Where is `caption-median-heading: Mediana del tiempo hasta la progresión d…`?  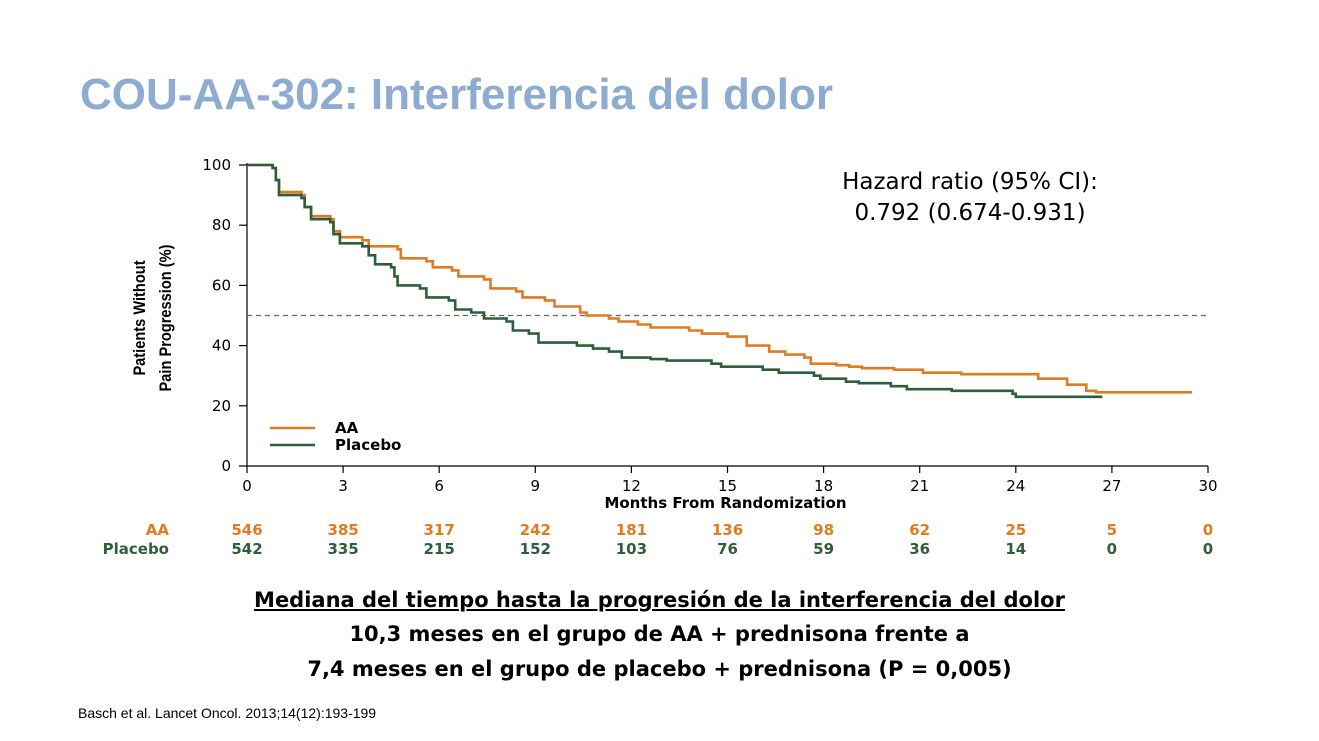 caption-median-heading: Mediana del tiempo hasta la progresión d… is located at coordinates (659, 600).